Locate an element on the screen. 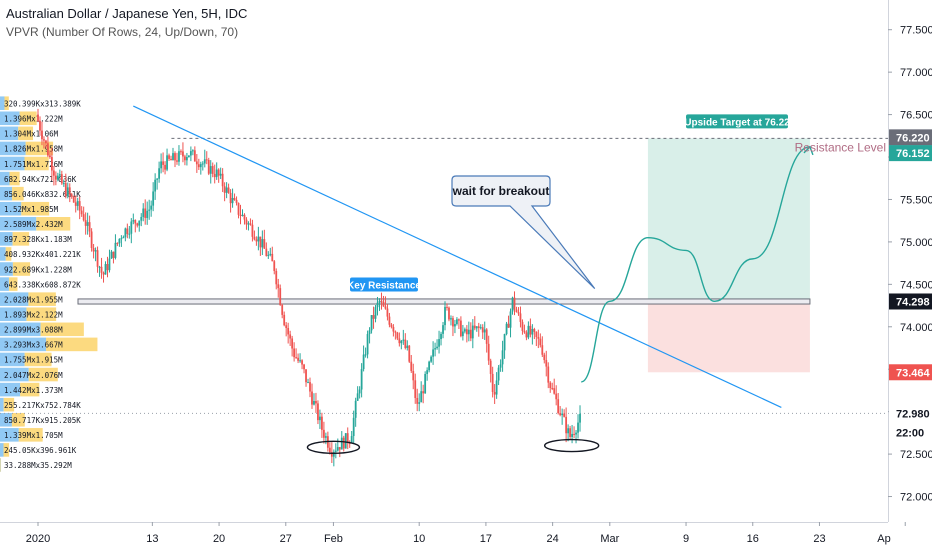 Image resolution: width=932 pixels, height=550 pixels. vp-row-label: 1.751Mx1.726M is located at coordinates (33, 164).